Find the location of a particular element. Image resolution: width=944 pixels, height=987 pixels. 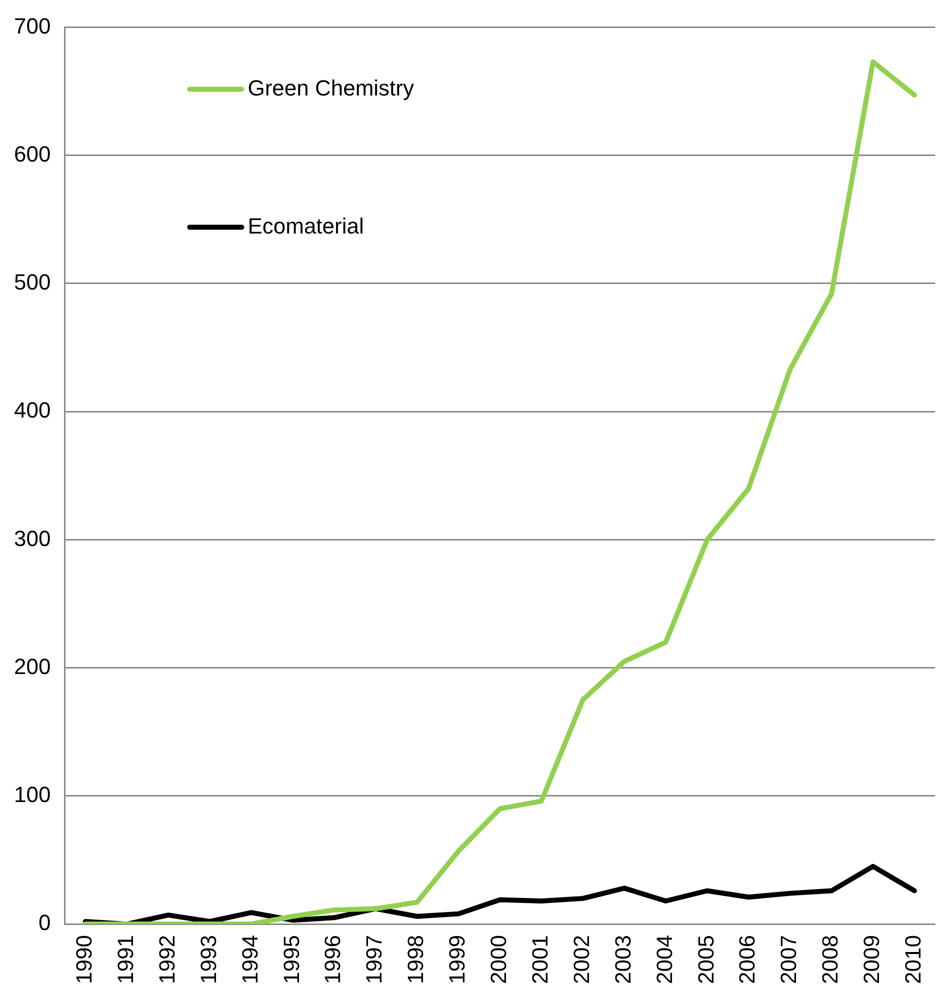

y-tick-label: 100 is located at coordinates (32, 794).